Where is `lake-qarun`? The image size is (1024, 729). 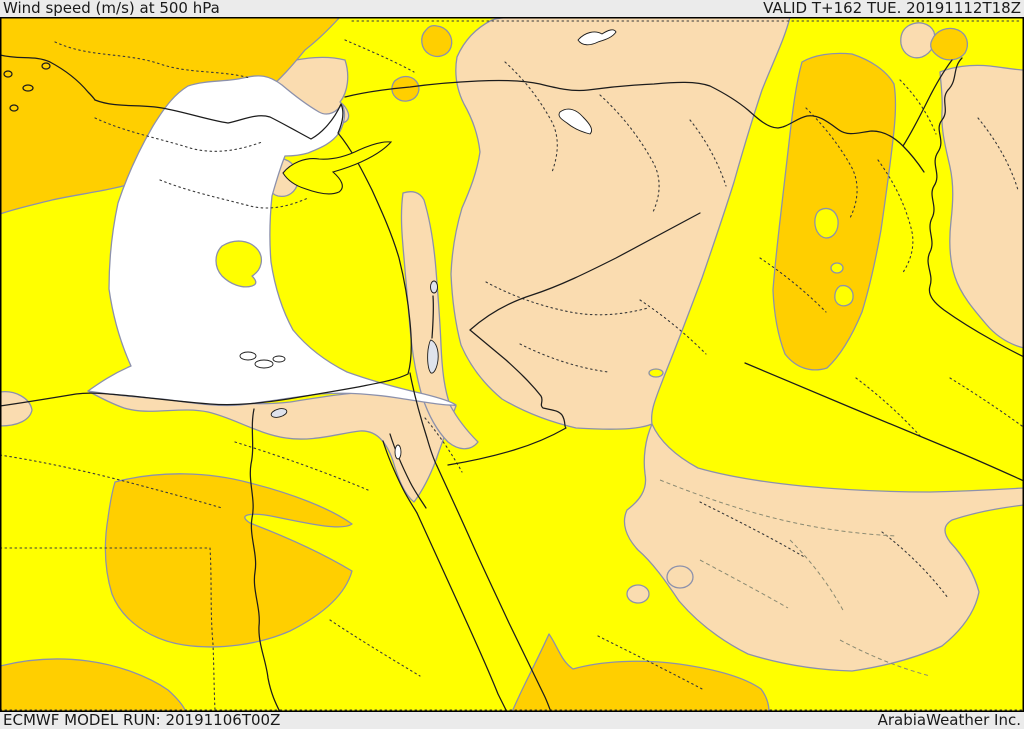 lake-qarun is located at coordinates (279, 413).